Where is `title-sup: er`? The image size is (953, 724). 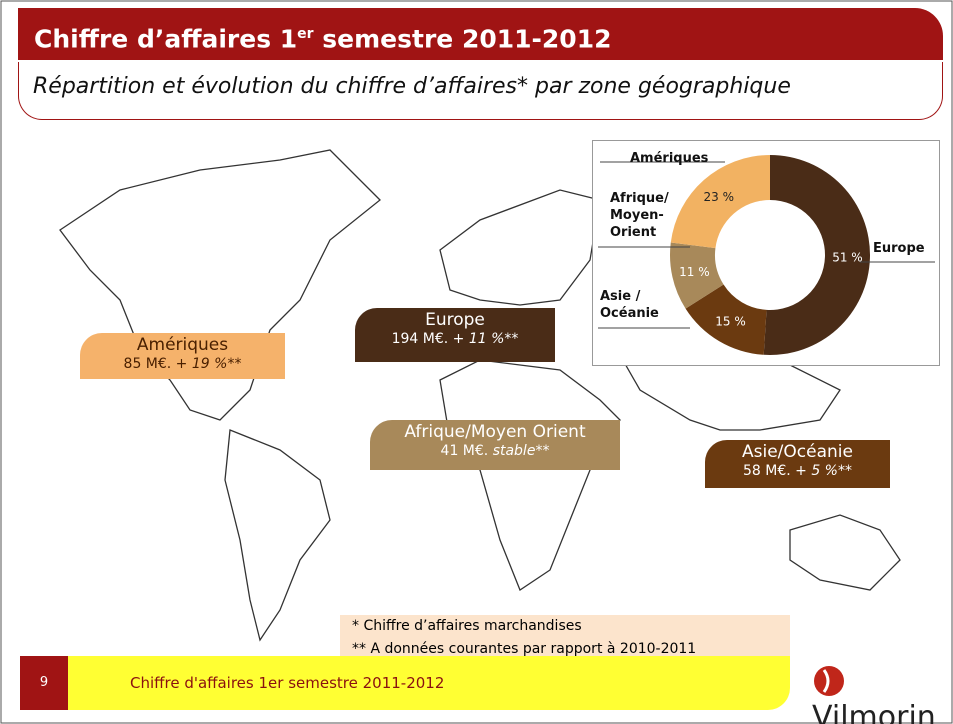 title-sup: er is located at coordinates (305, 34).